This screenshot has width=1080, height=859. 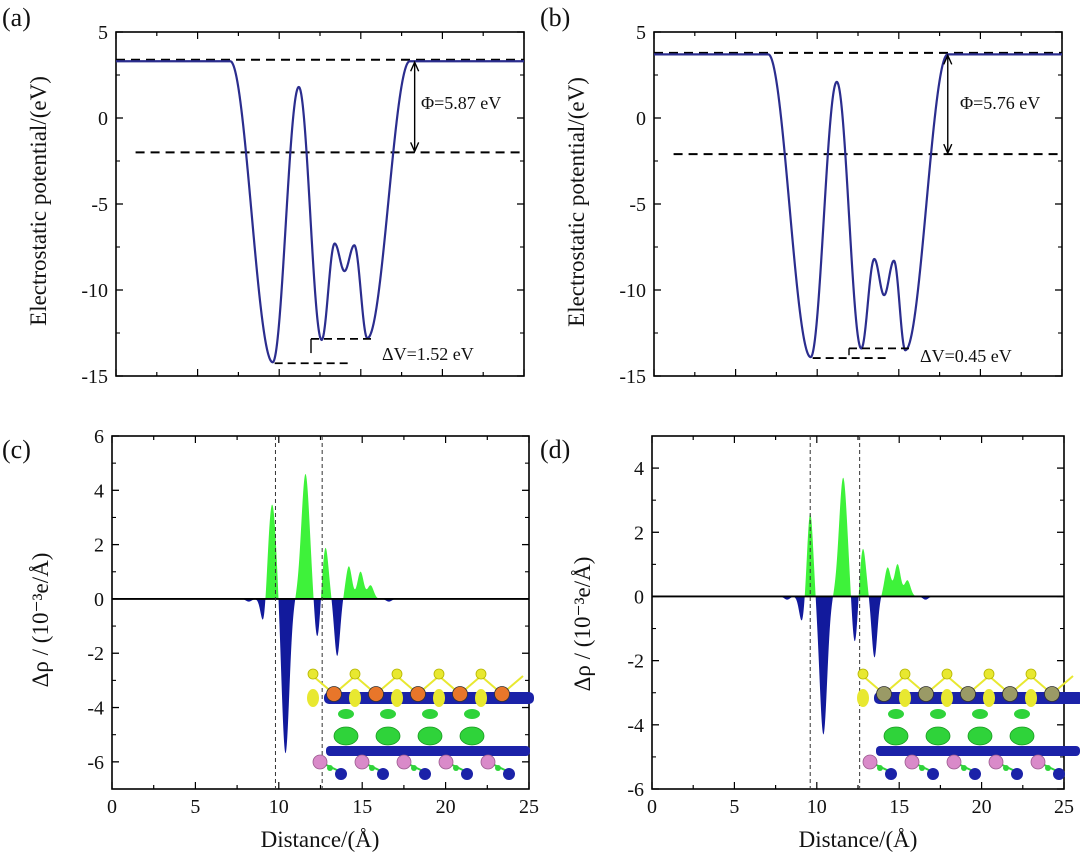 I want to click on panel-label-b: (b), so click(x=555, y=17).